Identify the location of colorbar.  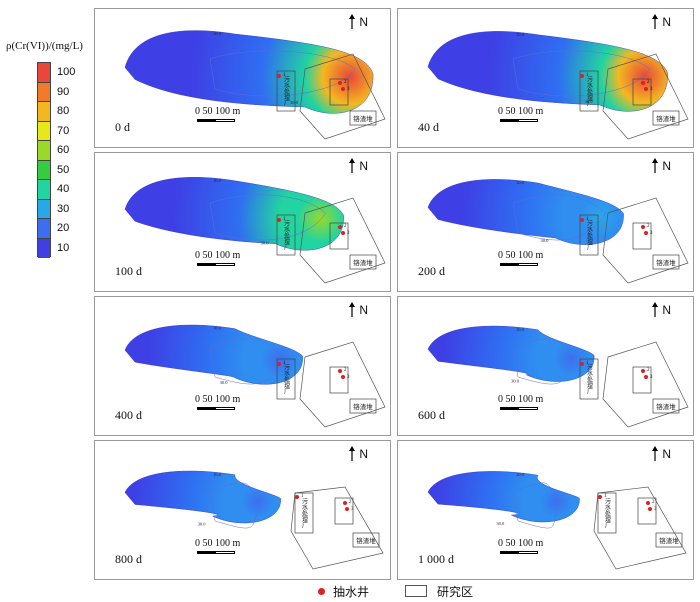
(44, 160).